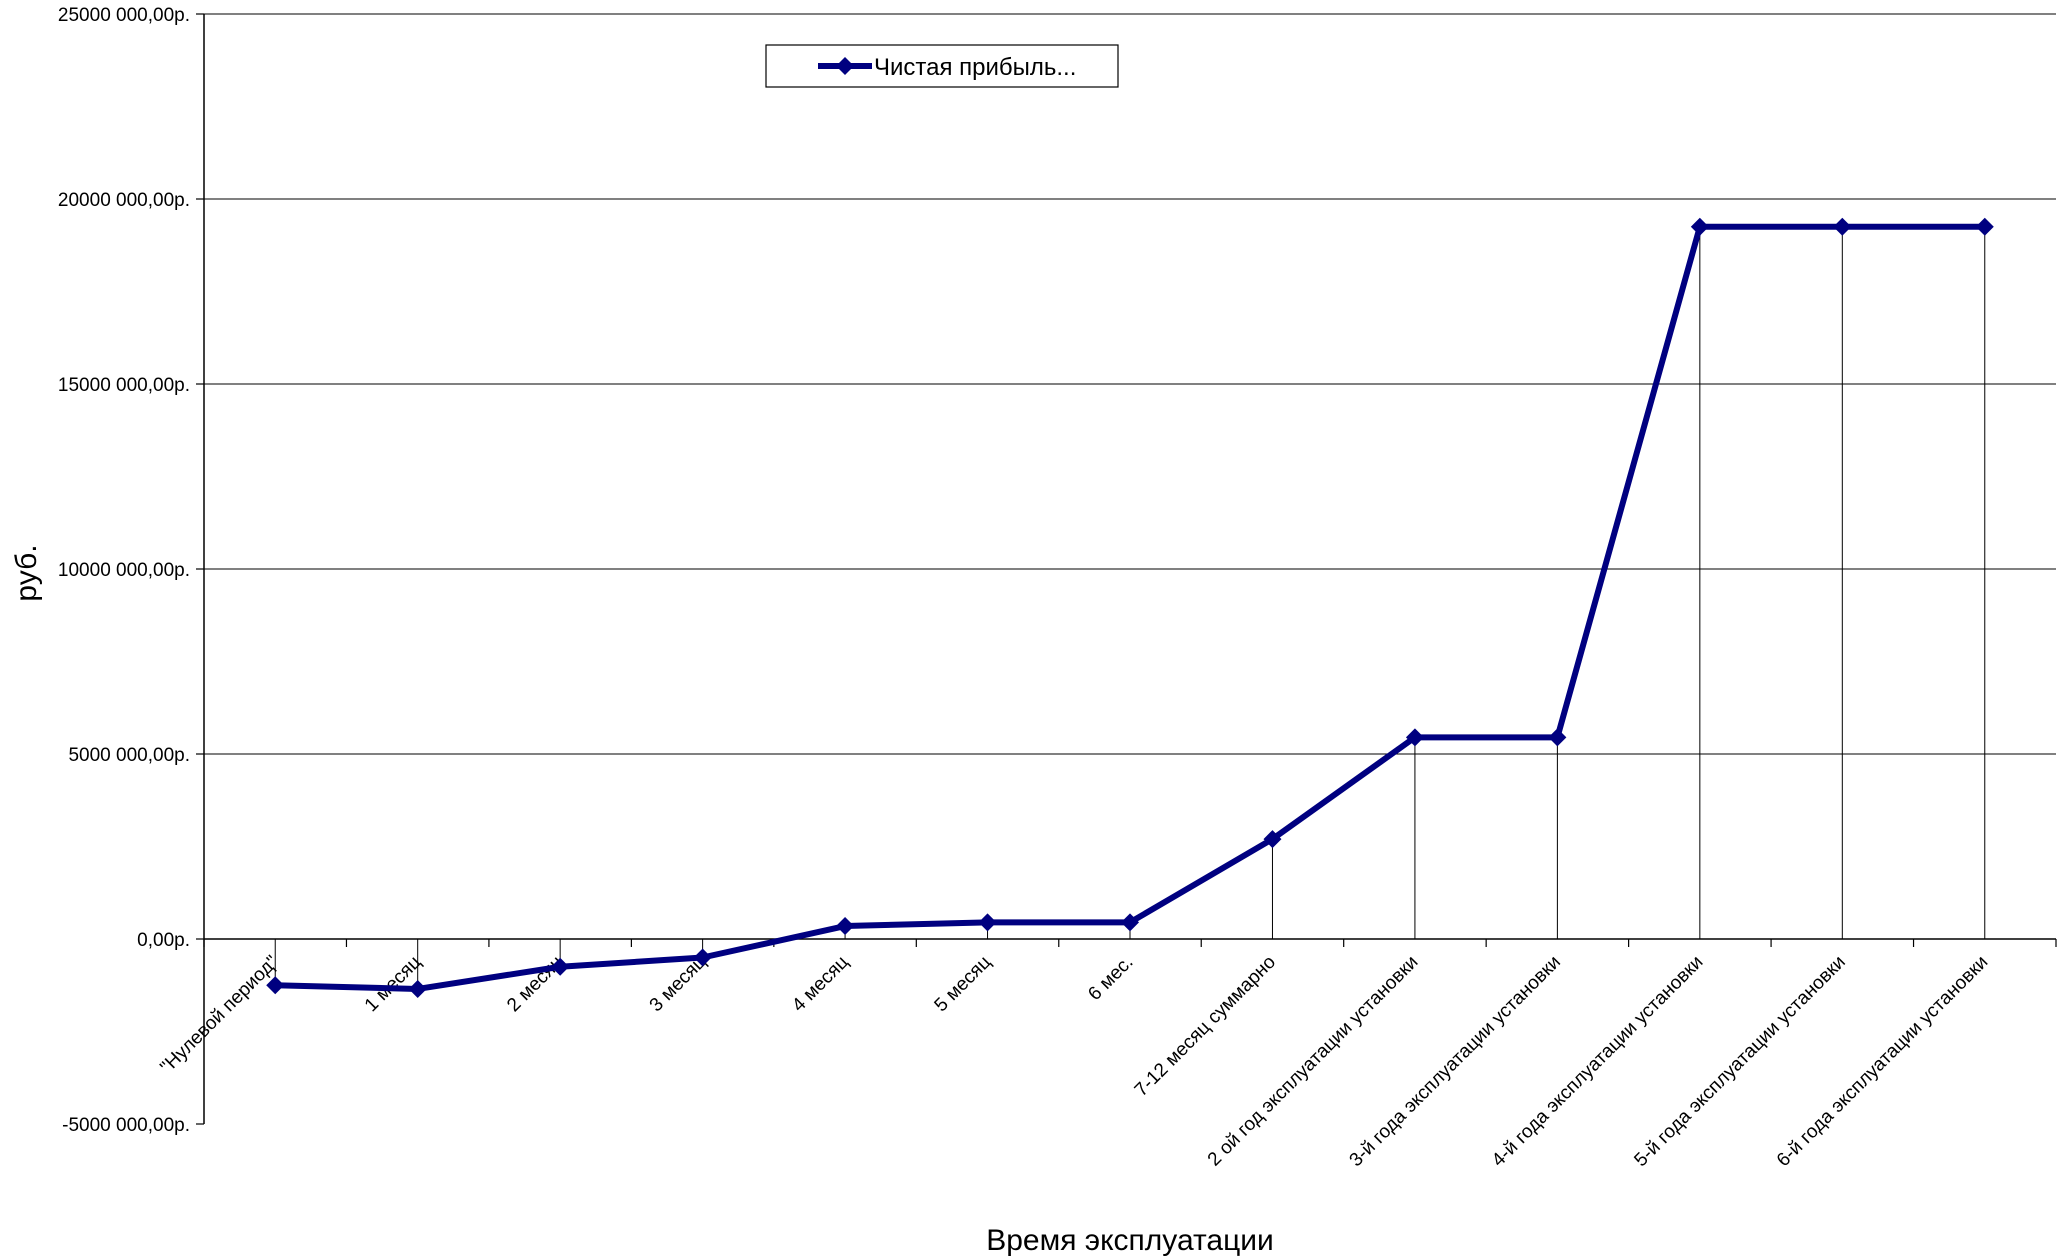 This screenshot has width=2064, height=1257. I want to click on y-tick-label: -5000 000,00р., so click(126, 1125).